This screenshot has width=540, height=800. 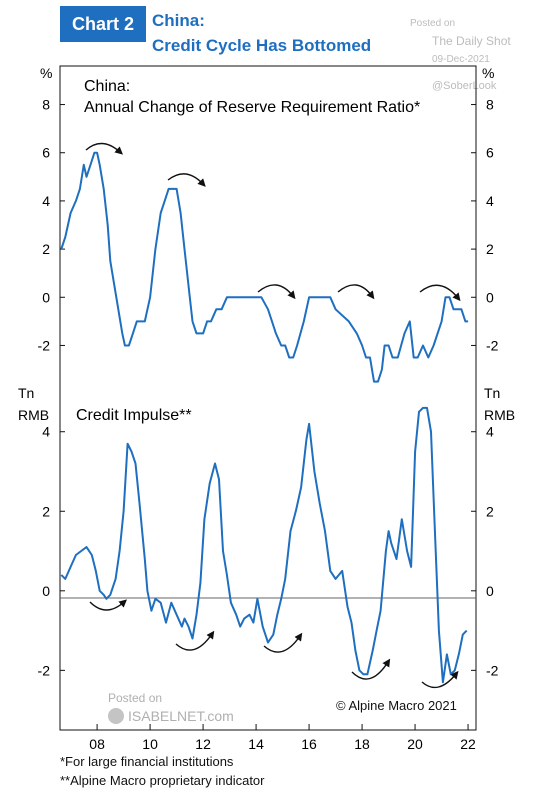 I want to click on bottom-unit-left-line1: Tn, so click(x=26, y=393).